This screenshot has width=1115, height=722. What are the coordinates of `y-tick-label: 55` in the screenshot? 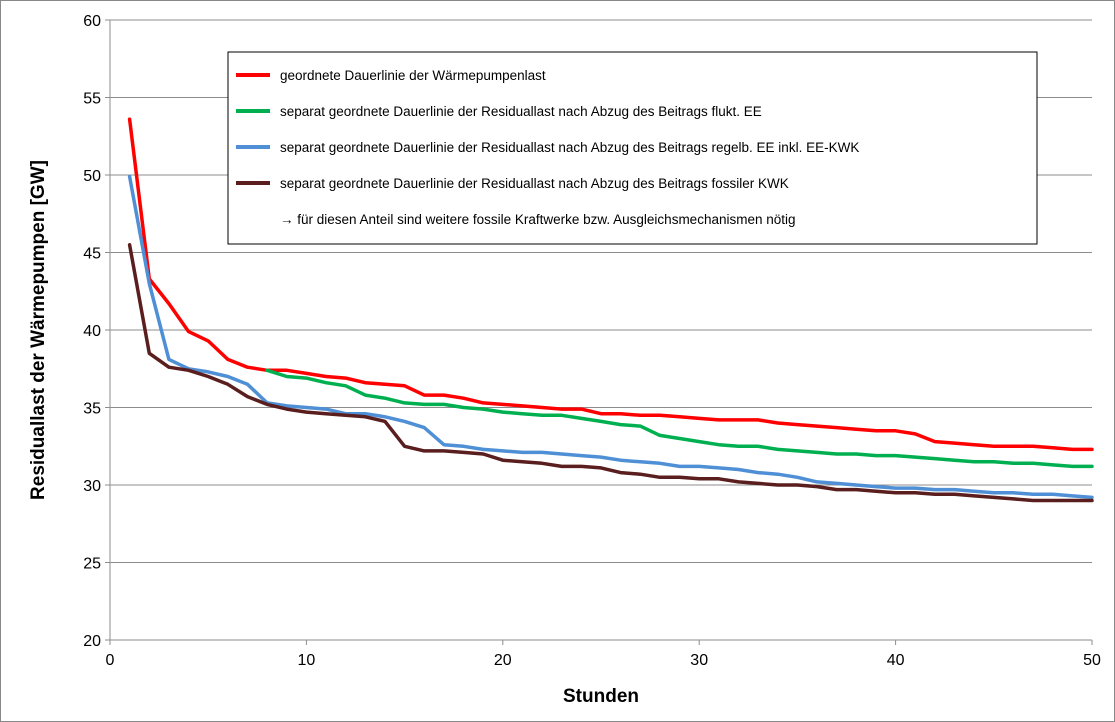 It's located at (92, 99).